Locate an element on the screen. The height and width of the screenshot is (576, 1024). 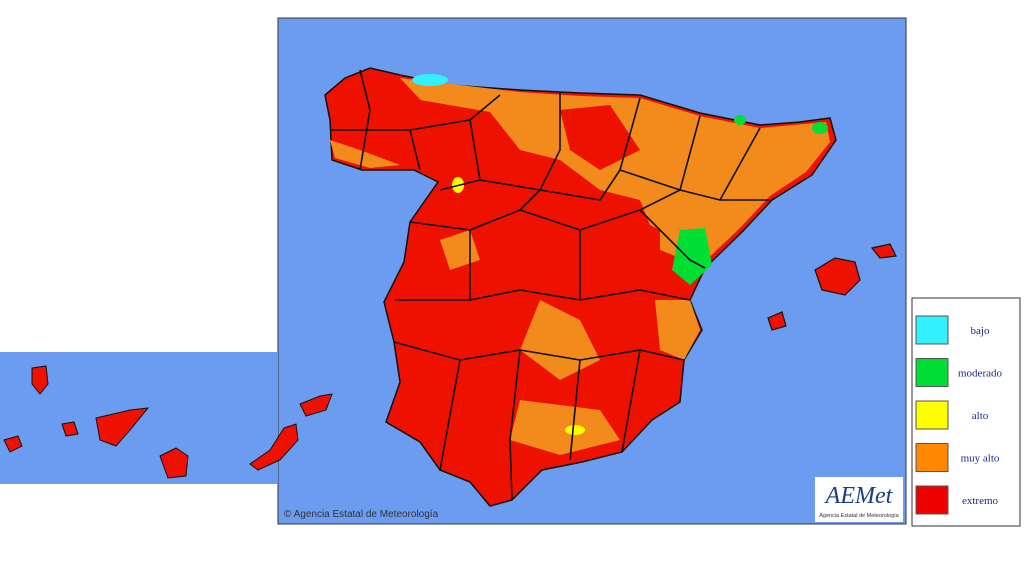
legend-label: bajo is located at coordinates (980, 331).